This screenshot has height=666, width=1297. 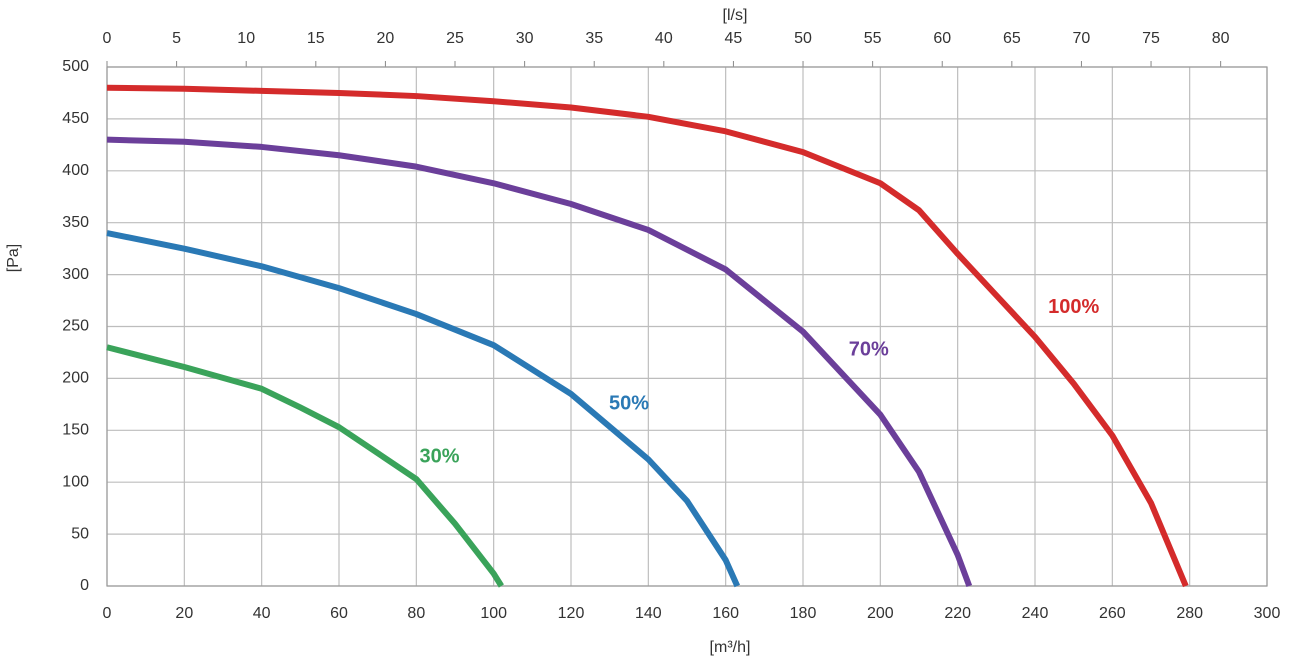 What do you see at coordinates (493, 613) in the screenshot?
I see `x-tick-label: 100` at bounding box center [493, 613].